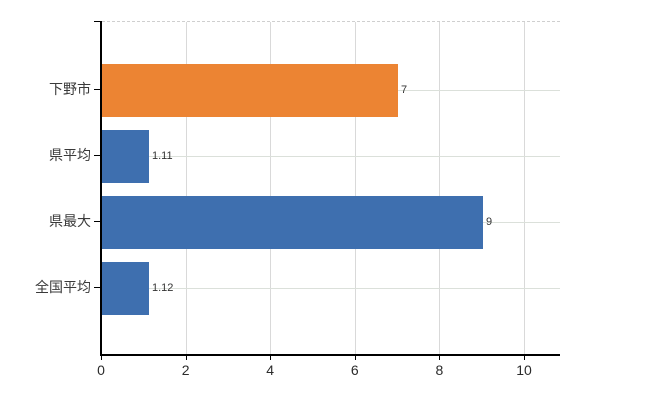  Describe the element at coordinates (354, 370) in the screenshot. I see `x-tick-label: 6` at that location.